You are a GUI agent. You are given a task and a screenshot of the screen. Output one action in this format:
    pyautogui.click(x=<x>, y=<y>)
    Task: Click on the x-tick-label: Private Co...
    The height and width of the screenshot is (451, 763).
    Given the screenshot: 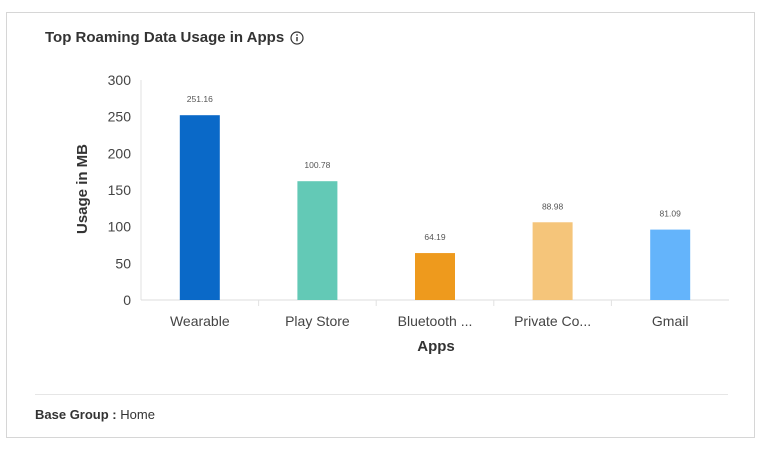 What is the action you would take?
    pyautogui.click(x=552, y=321)
    